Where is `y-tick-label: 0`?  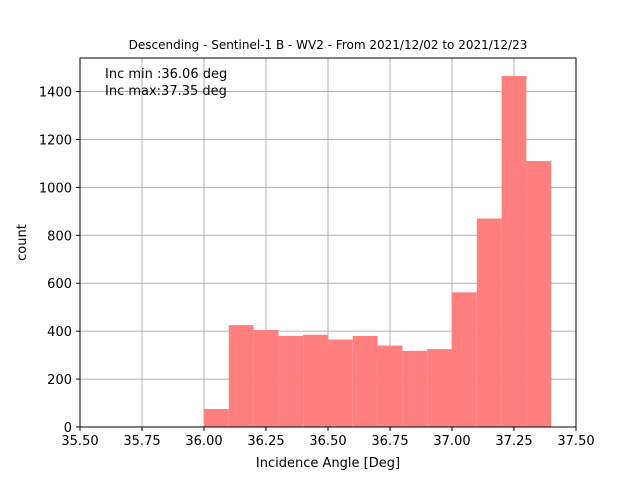 y-tick-label: 0 is located at coordinates (68, 428).